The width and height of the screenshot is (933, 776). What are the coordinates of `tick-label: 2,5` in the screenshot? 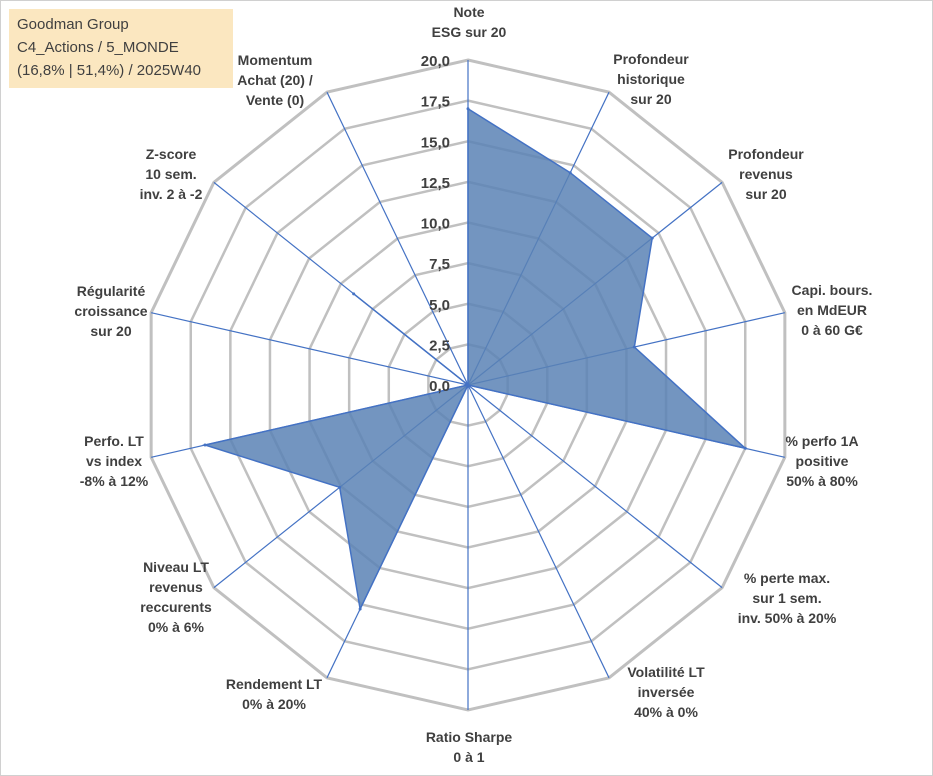 It's located at (439, 345).